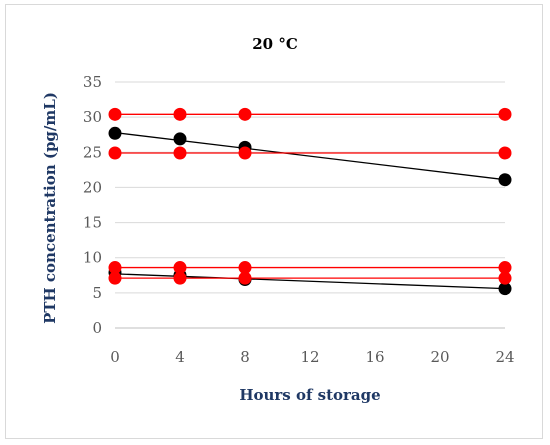 The width and height of the screenshot is (550, 445). Describe the element at coordinates (92, 117) in the screenshot. I see `y-tick-label: 30` at that location.